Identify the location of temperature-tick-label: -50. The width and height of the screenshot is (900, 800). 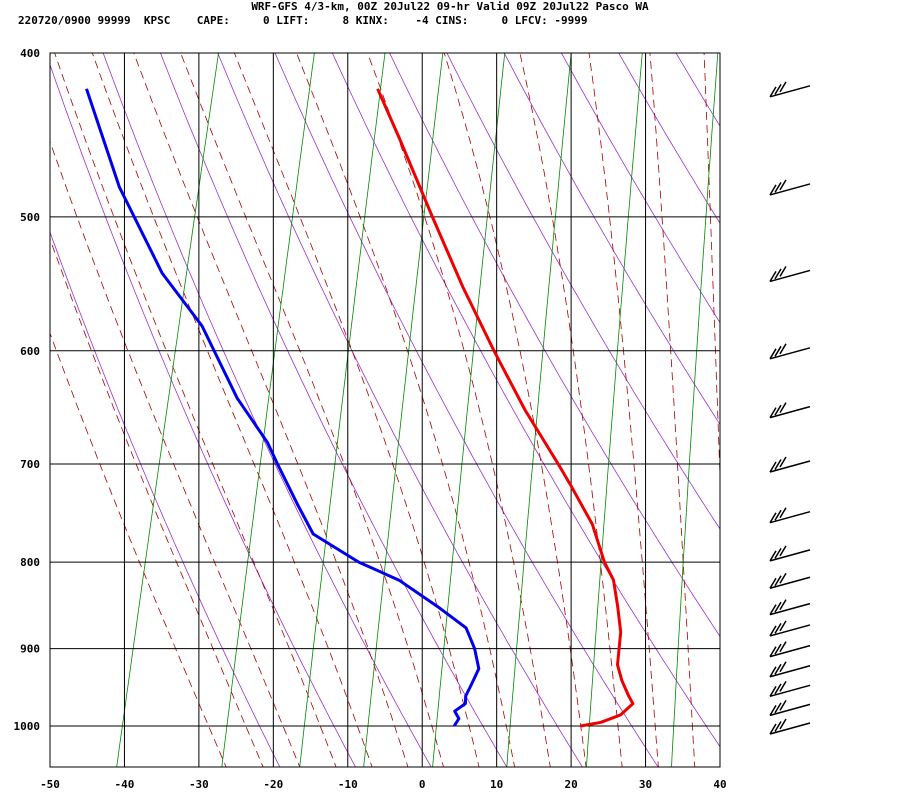
(50, 784).